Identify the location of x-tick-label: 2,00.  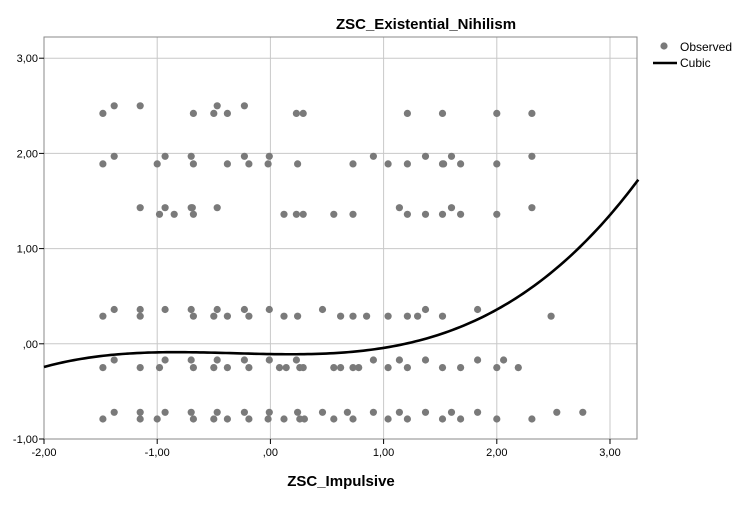
(496, 453).